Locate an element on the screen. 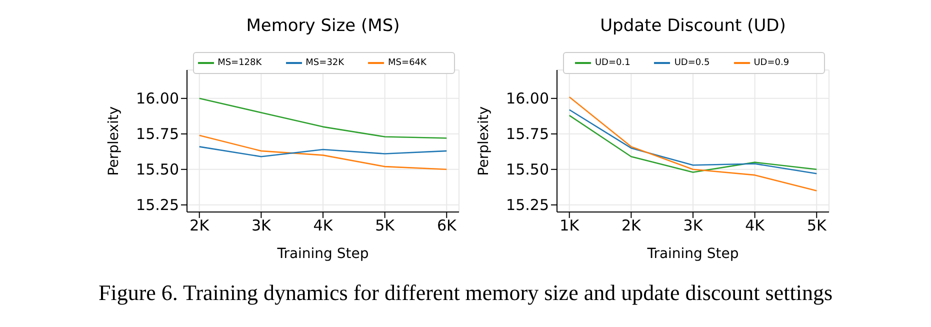 Image resolution: width=931 pixels, height=327 pixels. legend-label: MS=64K is located at coordinates (407, 63).